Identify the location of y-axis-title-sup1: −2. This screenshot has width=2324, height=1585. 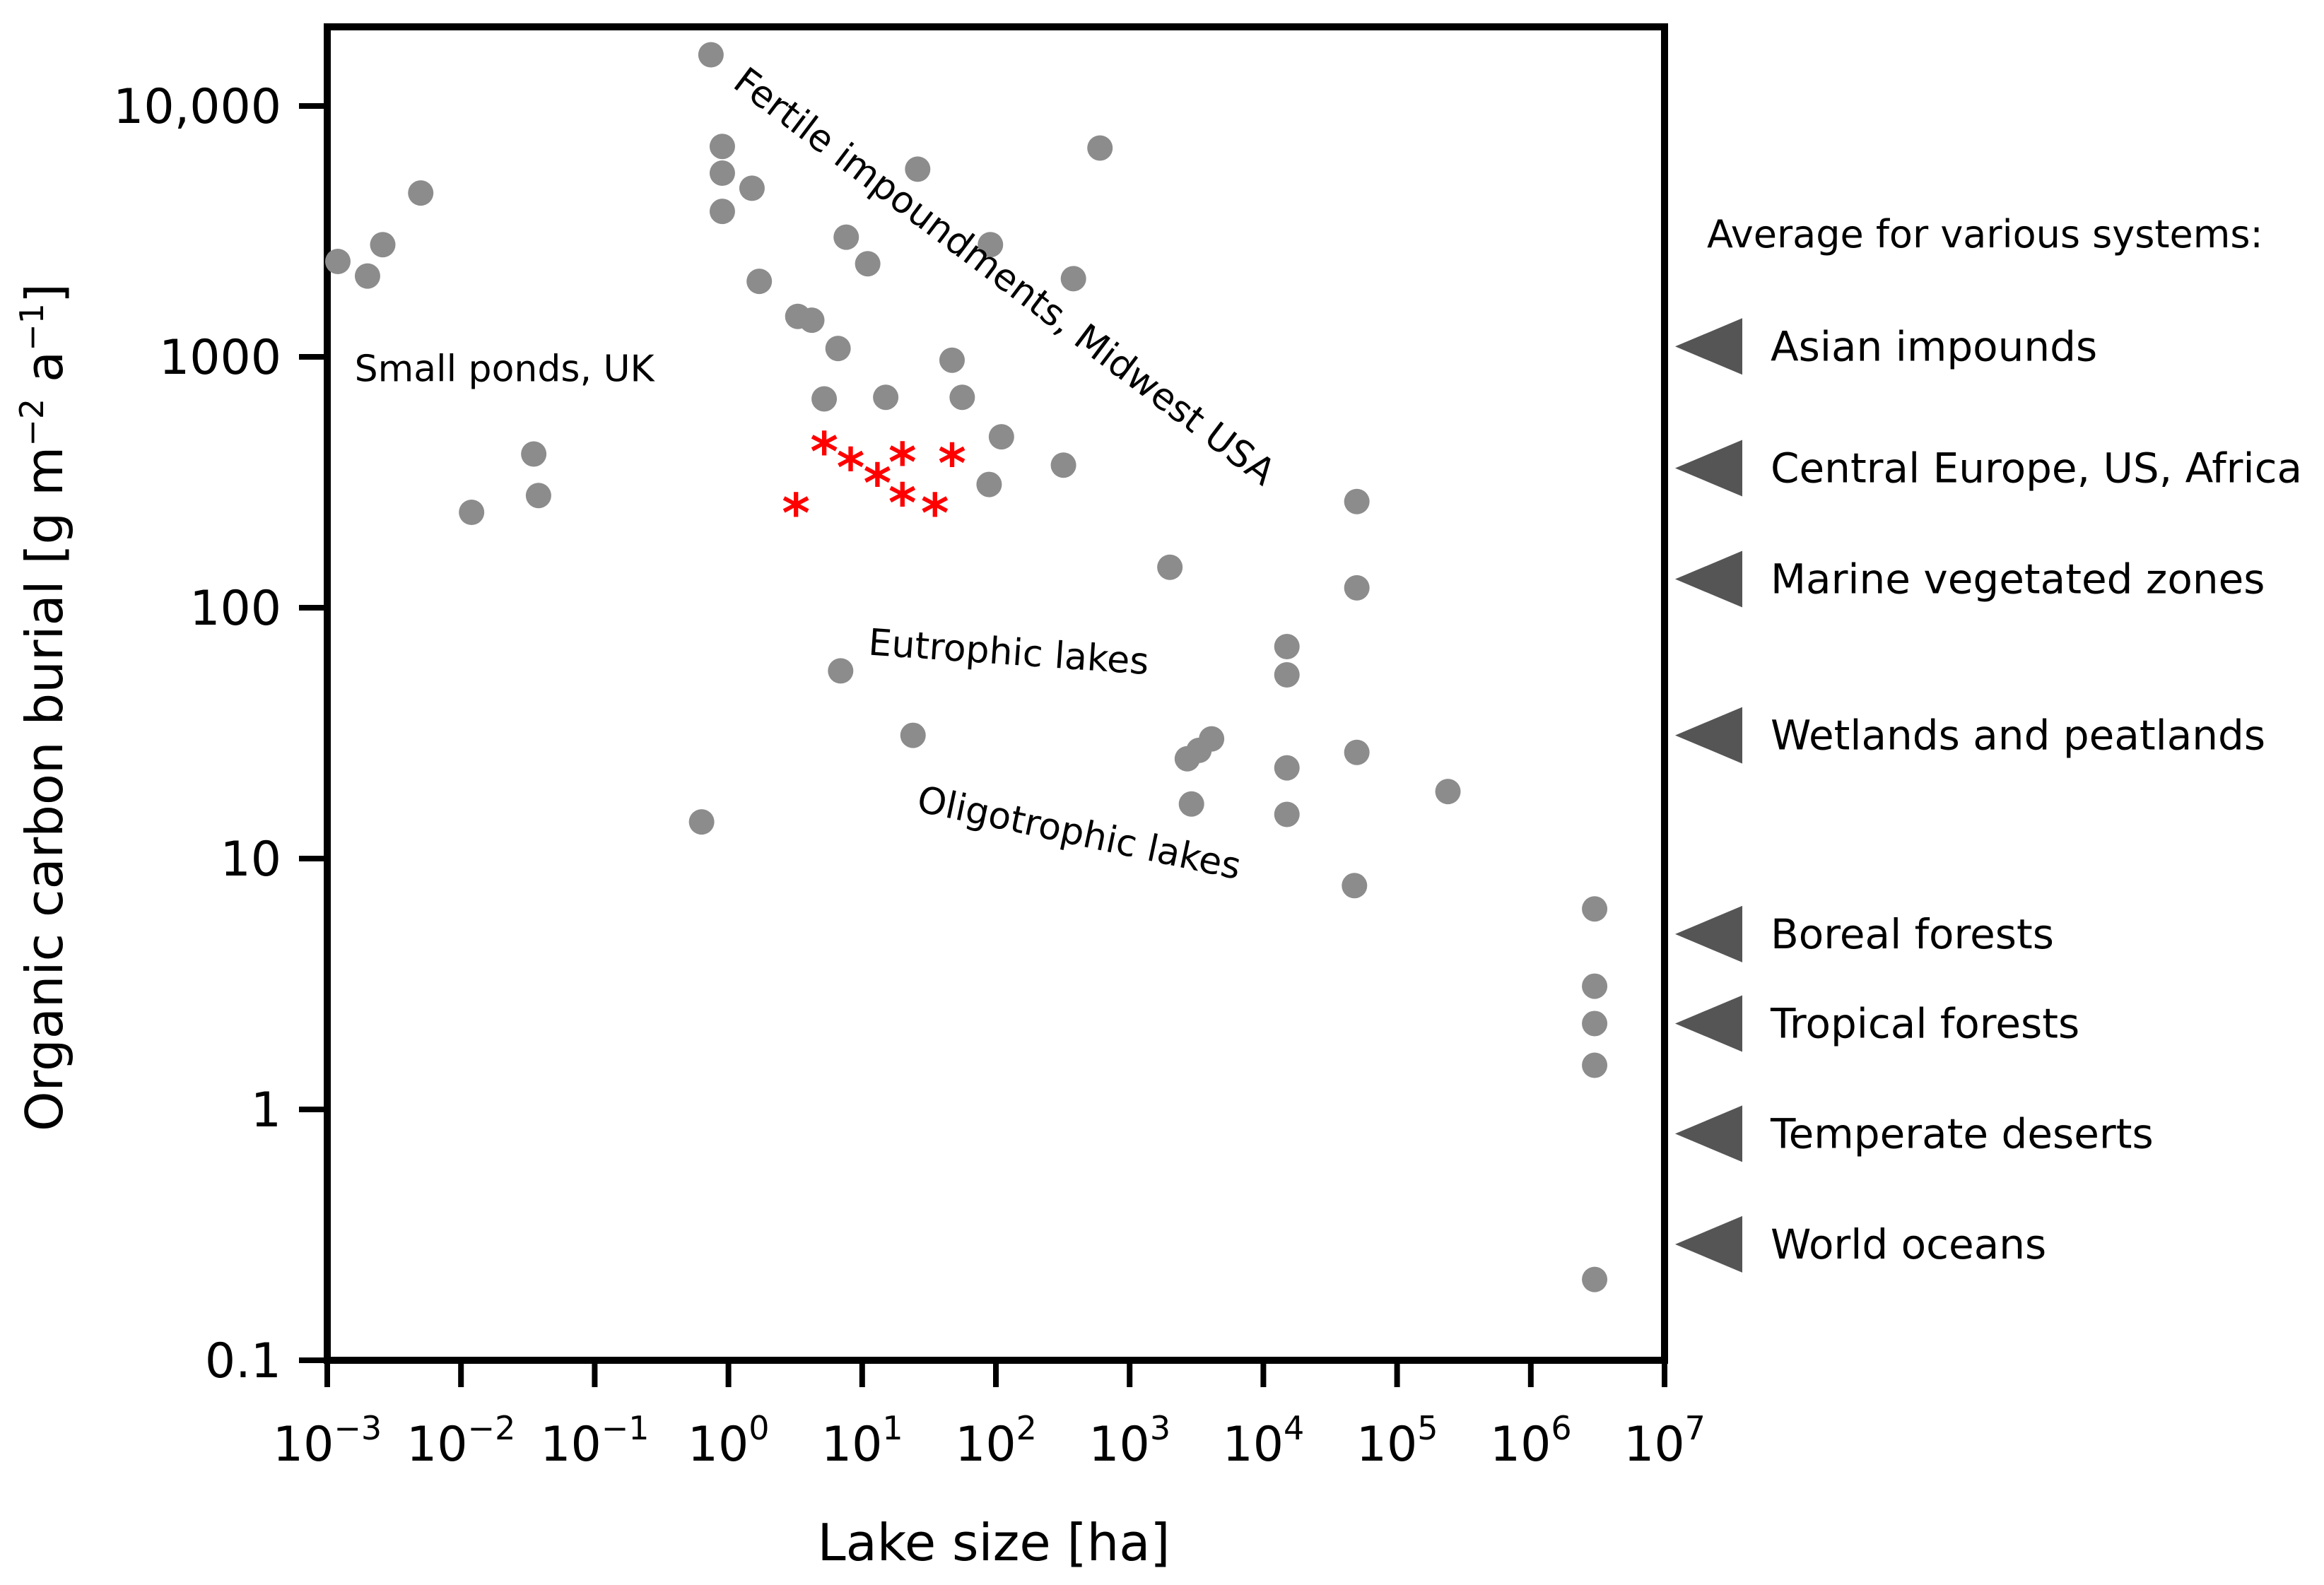
(32, 423).